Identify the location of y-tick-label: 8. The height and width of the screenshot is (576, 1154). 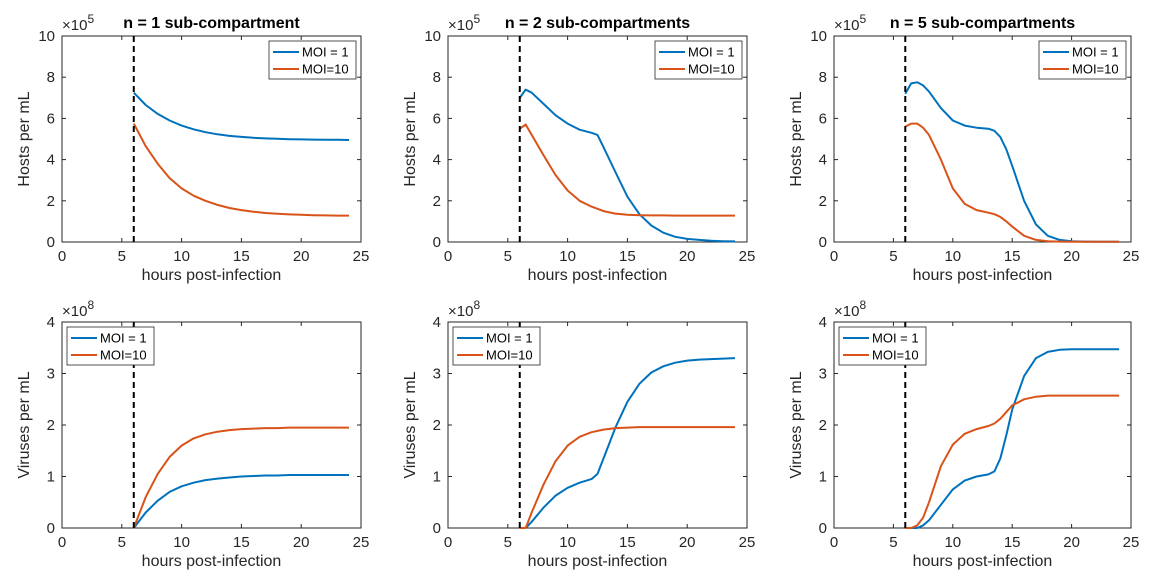
(437, 77).